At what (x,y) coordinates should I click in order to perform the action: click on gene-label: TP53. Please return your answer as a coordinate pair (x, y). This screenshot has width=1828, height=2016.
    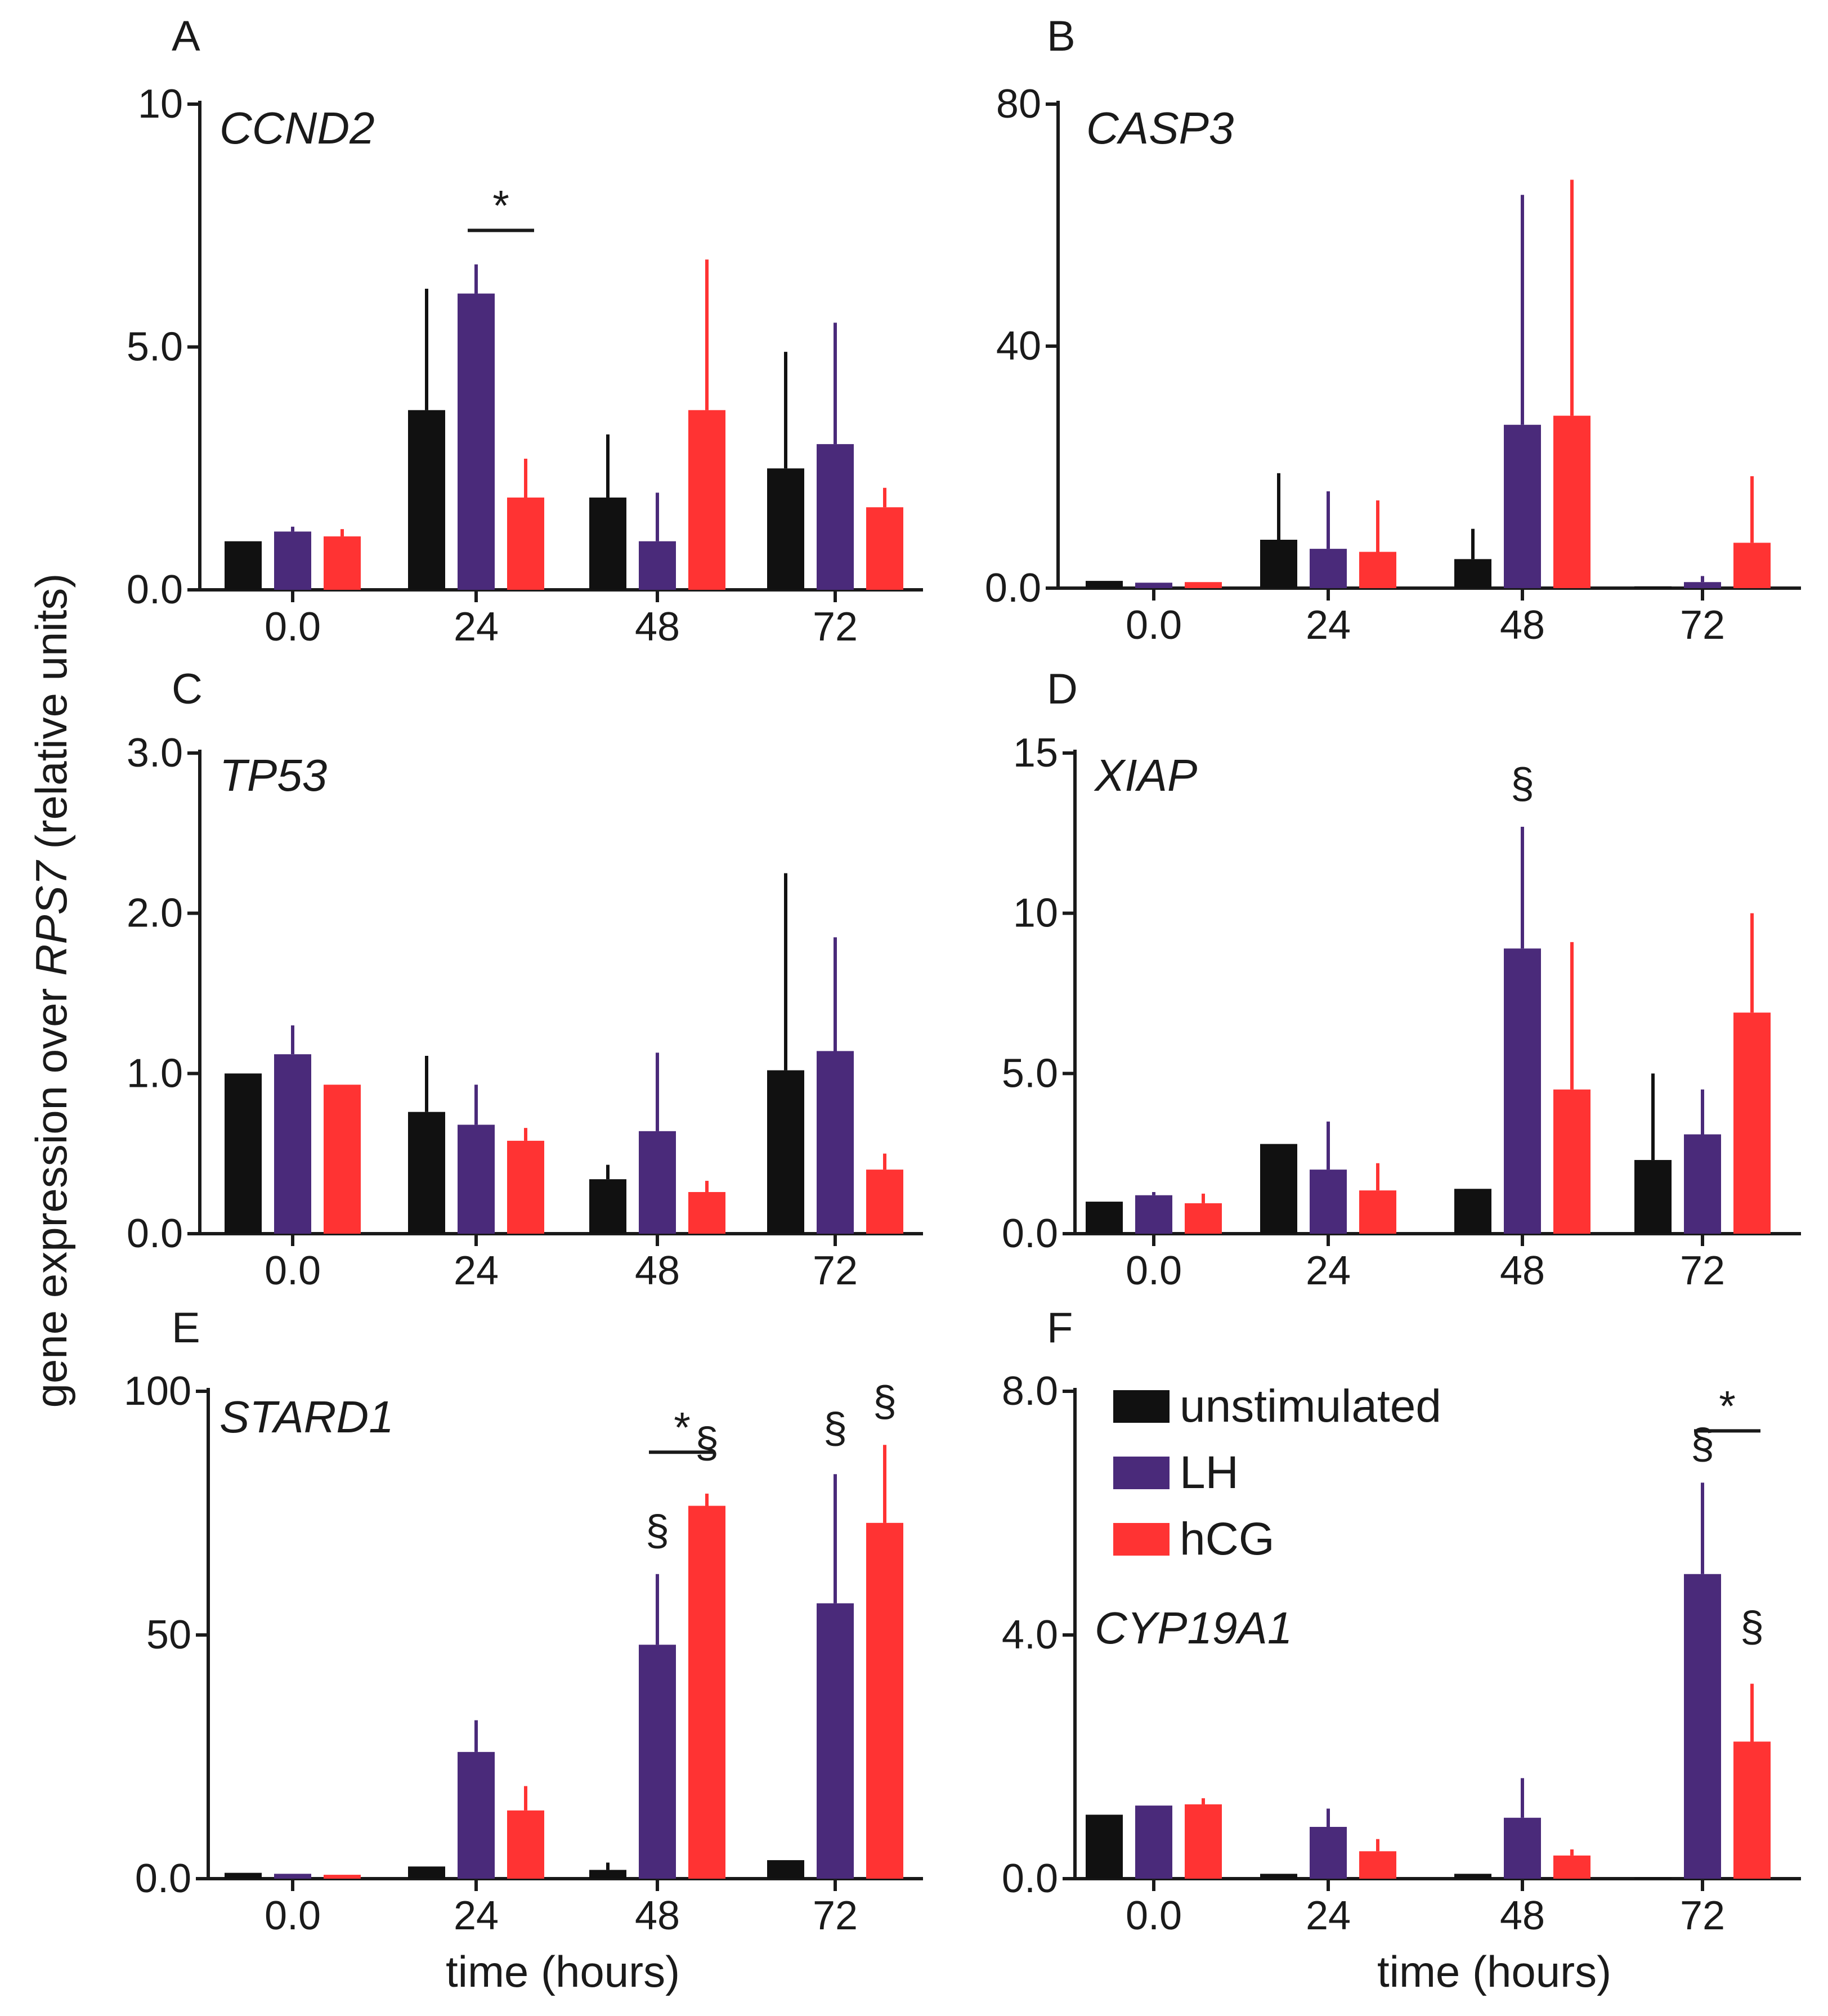
    Looking at the image, I should click on (273, 775).